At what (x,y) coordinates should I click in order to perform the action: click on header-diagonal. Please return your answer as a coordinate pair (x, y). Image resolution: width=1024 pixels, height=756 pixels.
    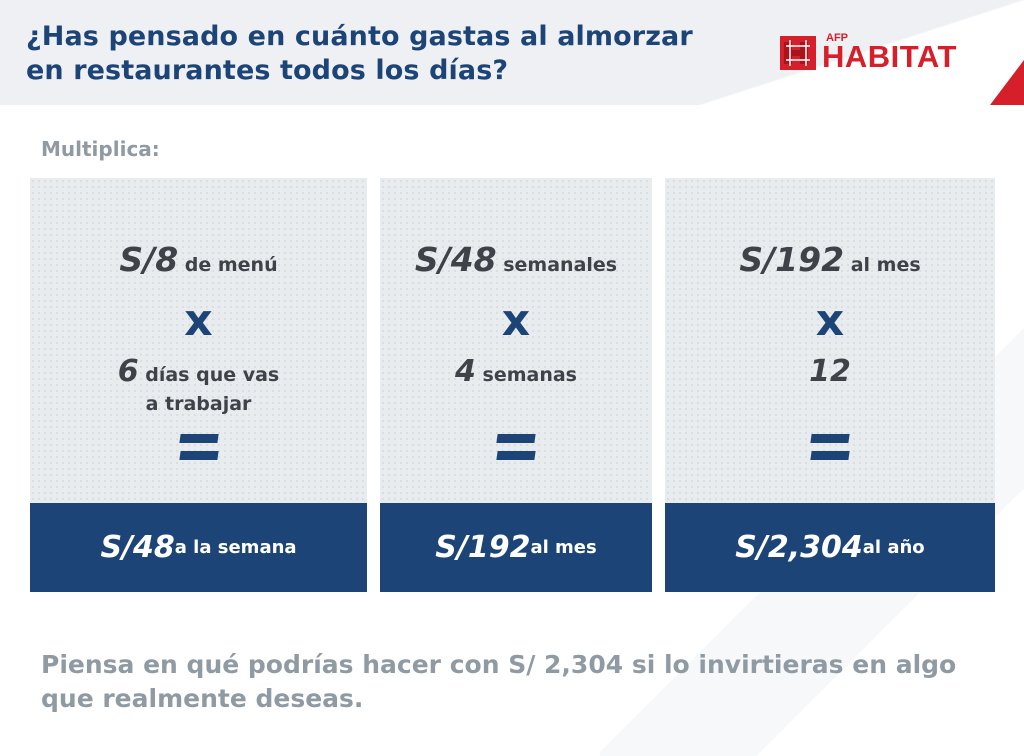
    Looking at the image, I should click on (862, 52).